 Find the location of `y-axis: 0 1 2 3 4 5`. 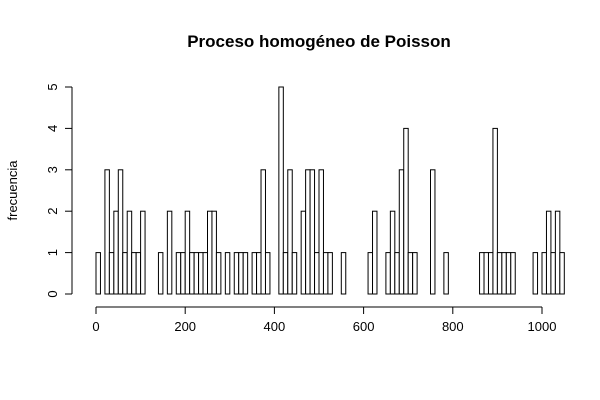

y-axis: 0 1 2 3 4 5 is located at coordinates (59, 190).